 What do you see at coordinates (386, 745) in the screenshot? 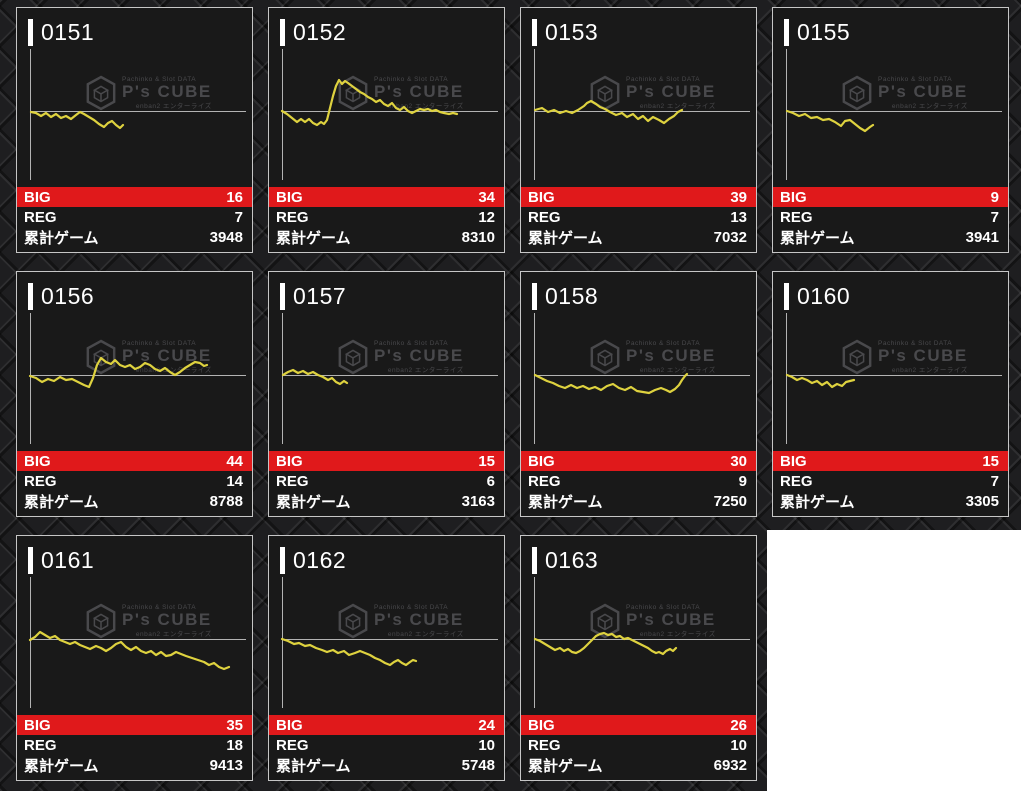
I see `stats: BIG 24 REG 10 累計ゲーム 5748` at bounding box center [386, 745].